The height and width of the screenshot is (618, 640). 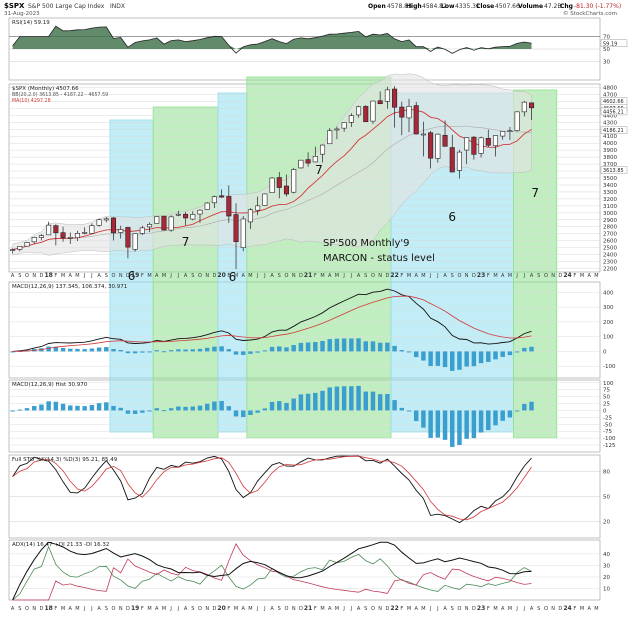 What do you see at coordinates (608, 308) in the screenshot?
I see `macd-tick-label: 300` at bounding box center [608, 308].